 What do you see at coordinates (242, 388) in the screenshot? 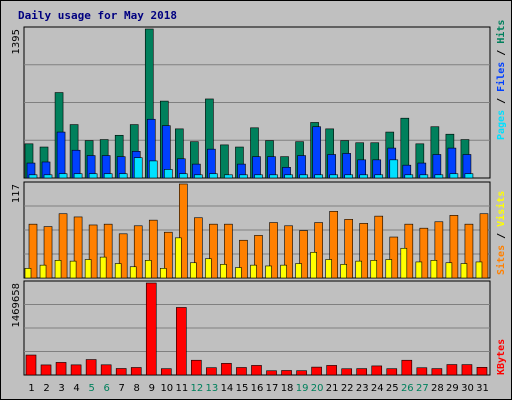
I see `x-tick-label-day-15: 15` at bounding box center [242, 388].